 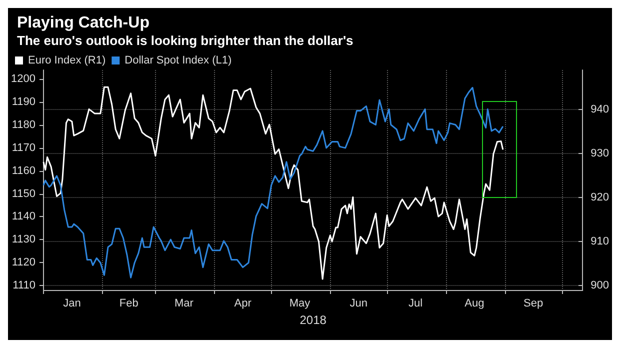 I want to click on y2-tick-label: 910, so click(x=600, y=242).